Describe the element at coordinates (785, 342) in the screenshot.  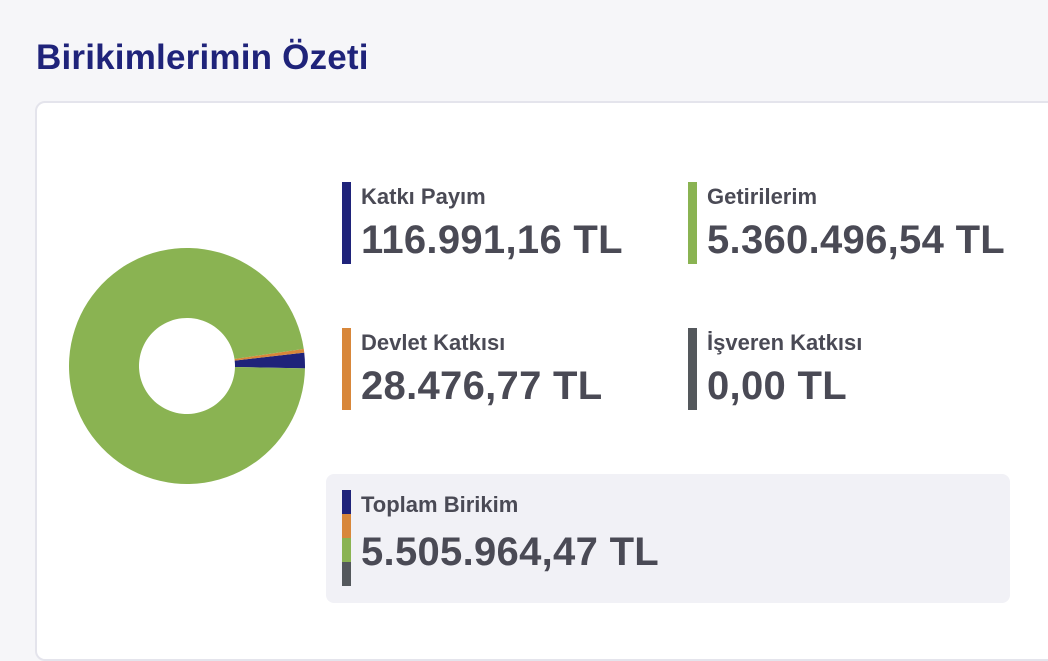
I see `employer-contribution-label: İşveren Katkısı` at that location.